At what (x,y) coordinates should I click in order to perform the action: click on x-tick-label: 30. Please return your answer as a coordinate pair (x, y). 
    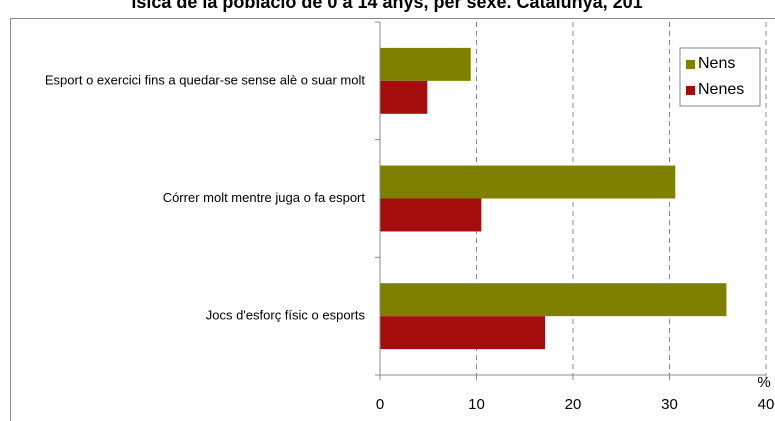
    Looking at the image, I should click on (669, 404).